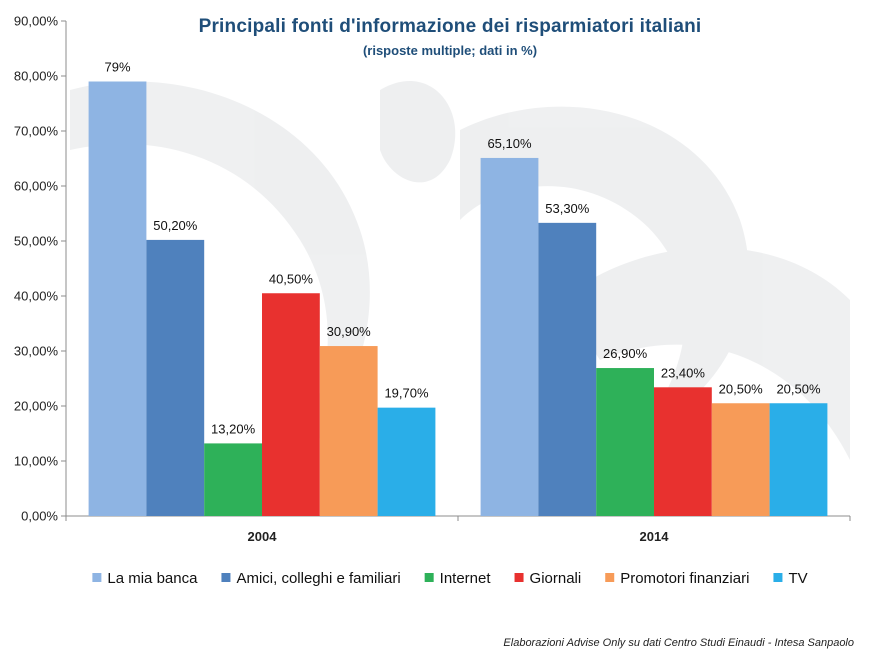 This screenshot has height=665, width=872. What do you see at coordinates (36, 21) in the screenshot?
I see `y-tick-label: 90,00%` at bounding box center [36, 21].